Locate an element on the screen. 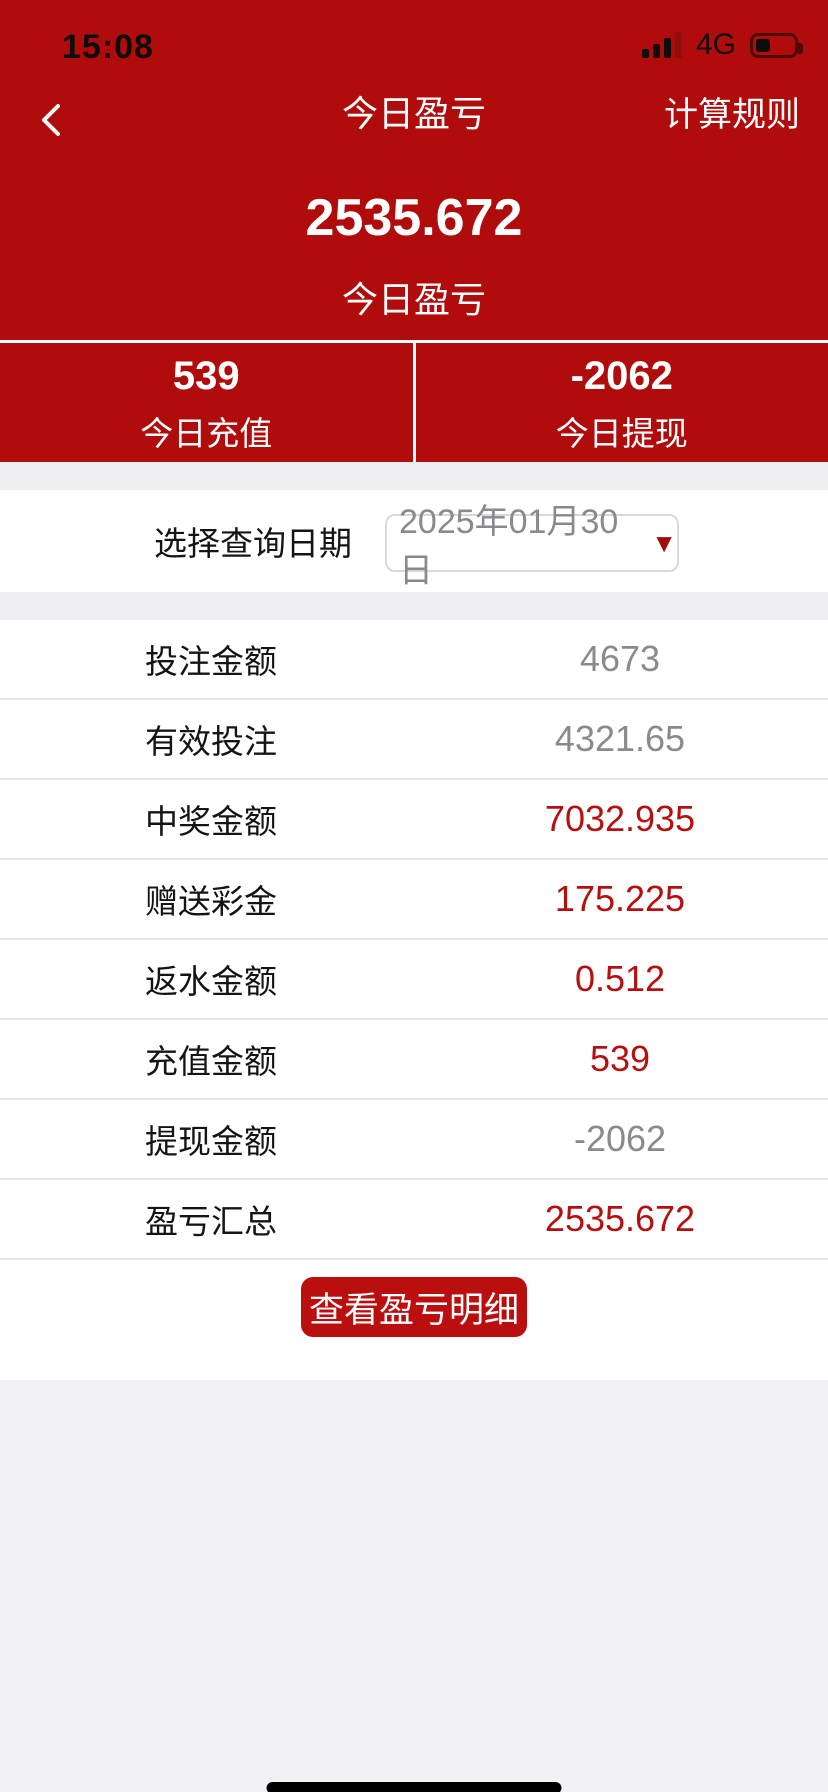 This screenshot has width=828, height=1792. withdrawal-stat: -2062 今日提现 is located at coordinates (622, 402).